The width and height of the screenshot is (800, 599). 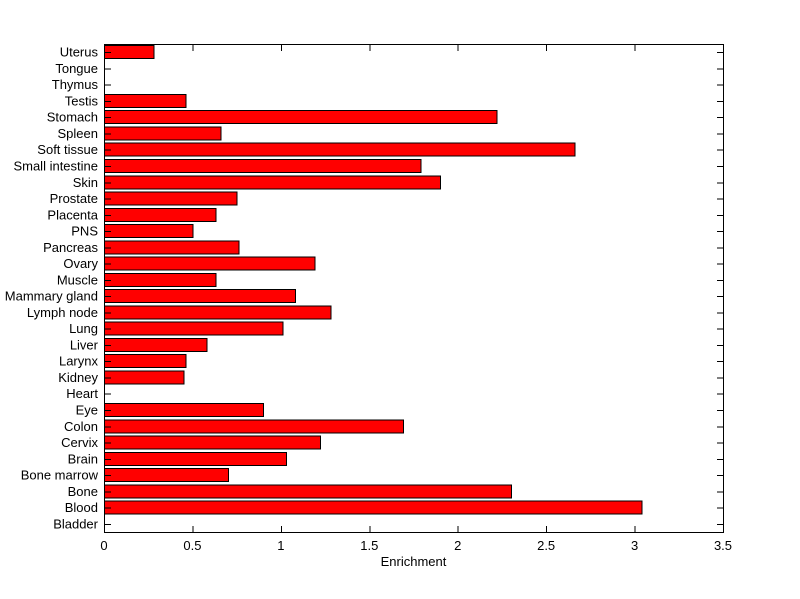 What do you see at coordinates (634, 545) in the screenshot?
I see `x-tick-label: 3` at bounding box center [634, 545].